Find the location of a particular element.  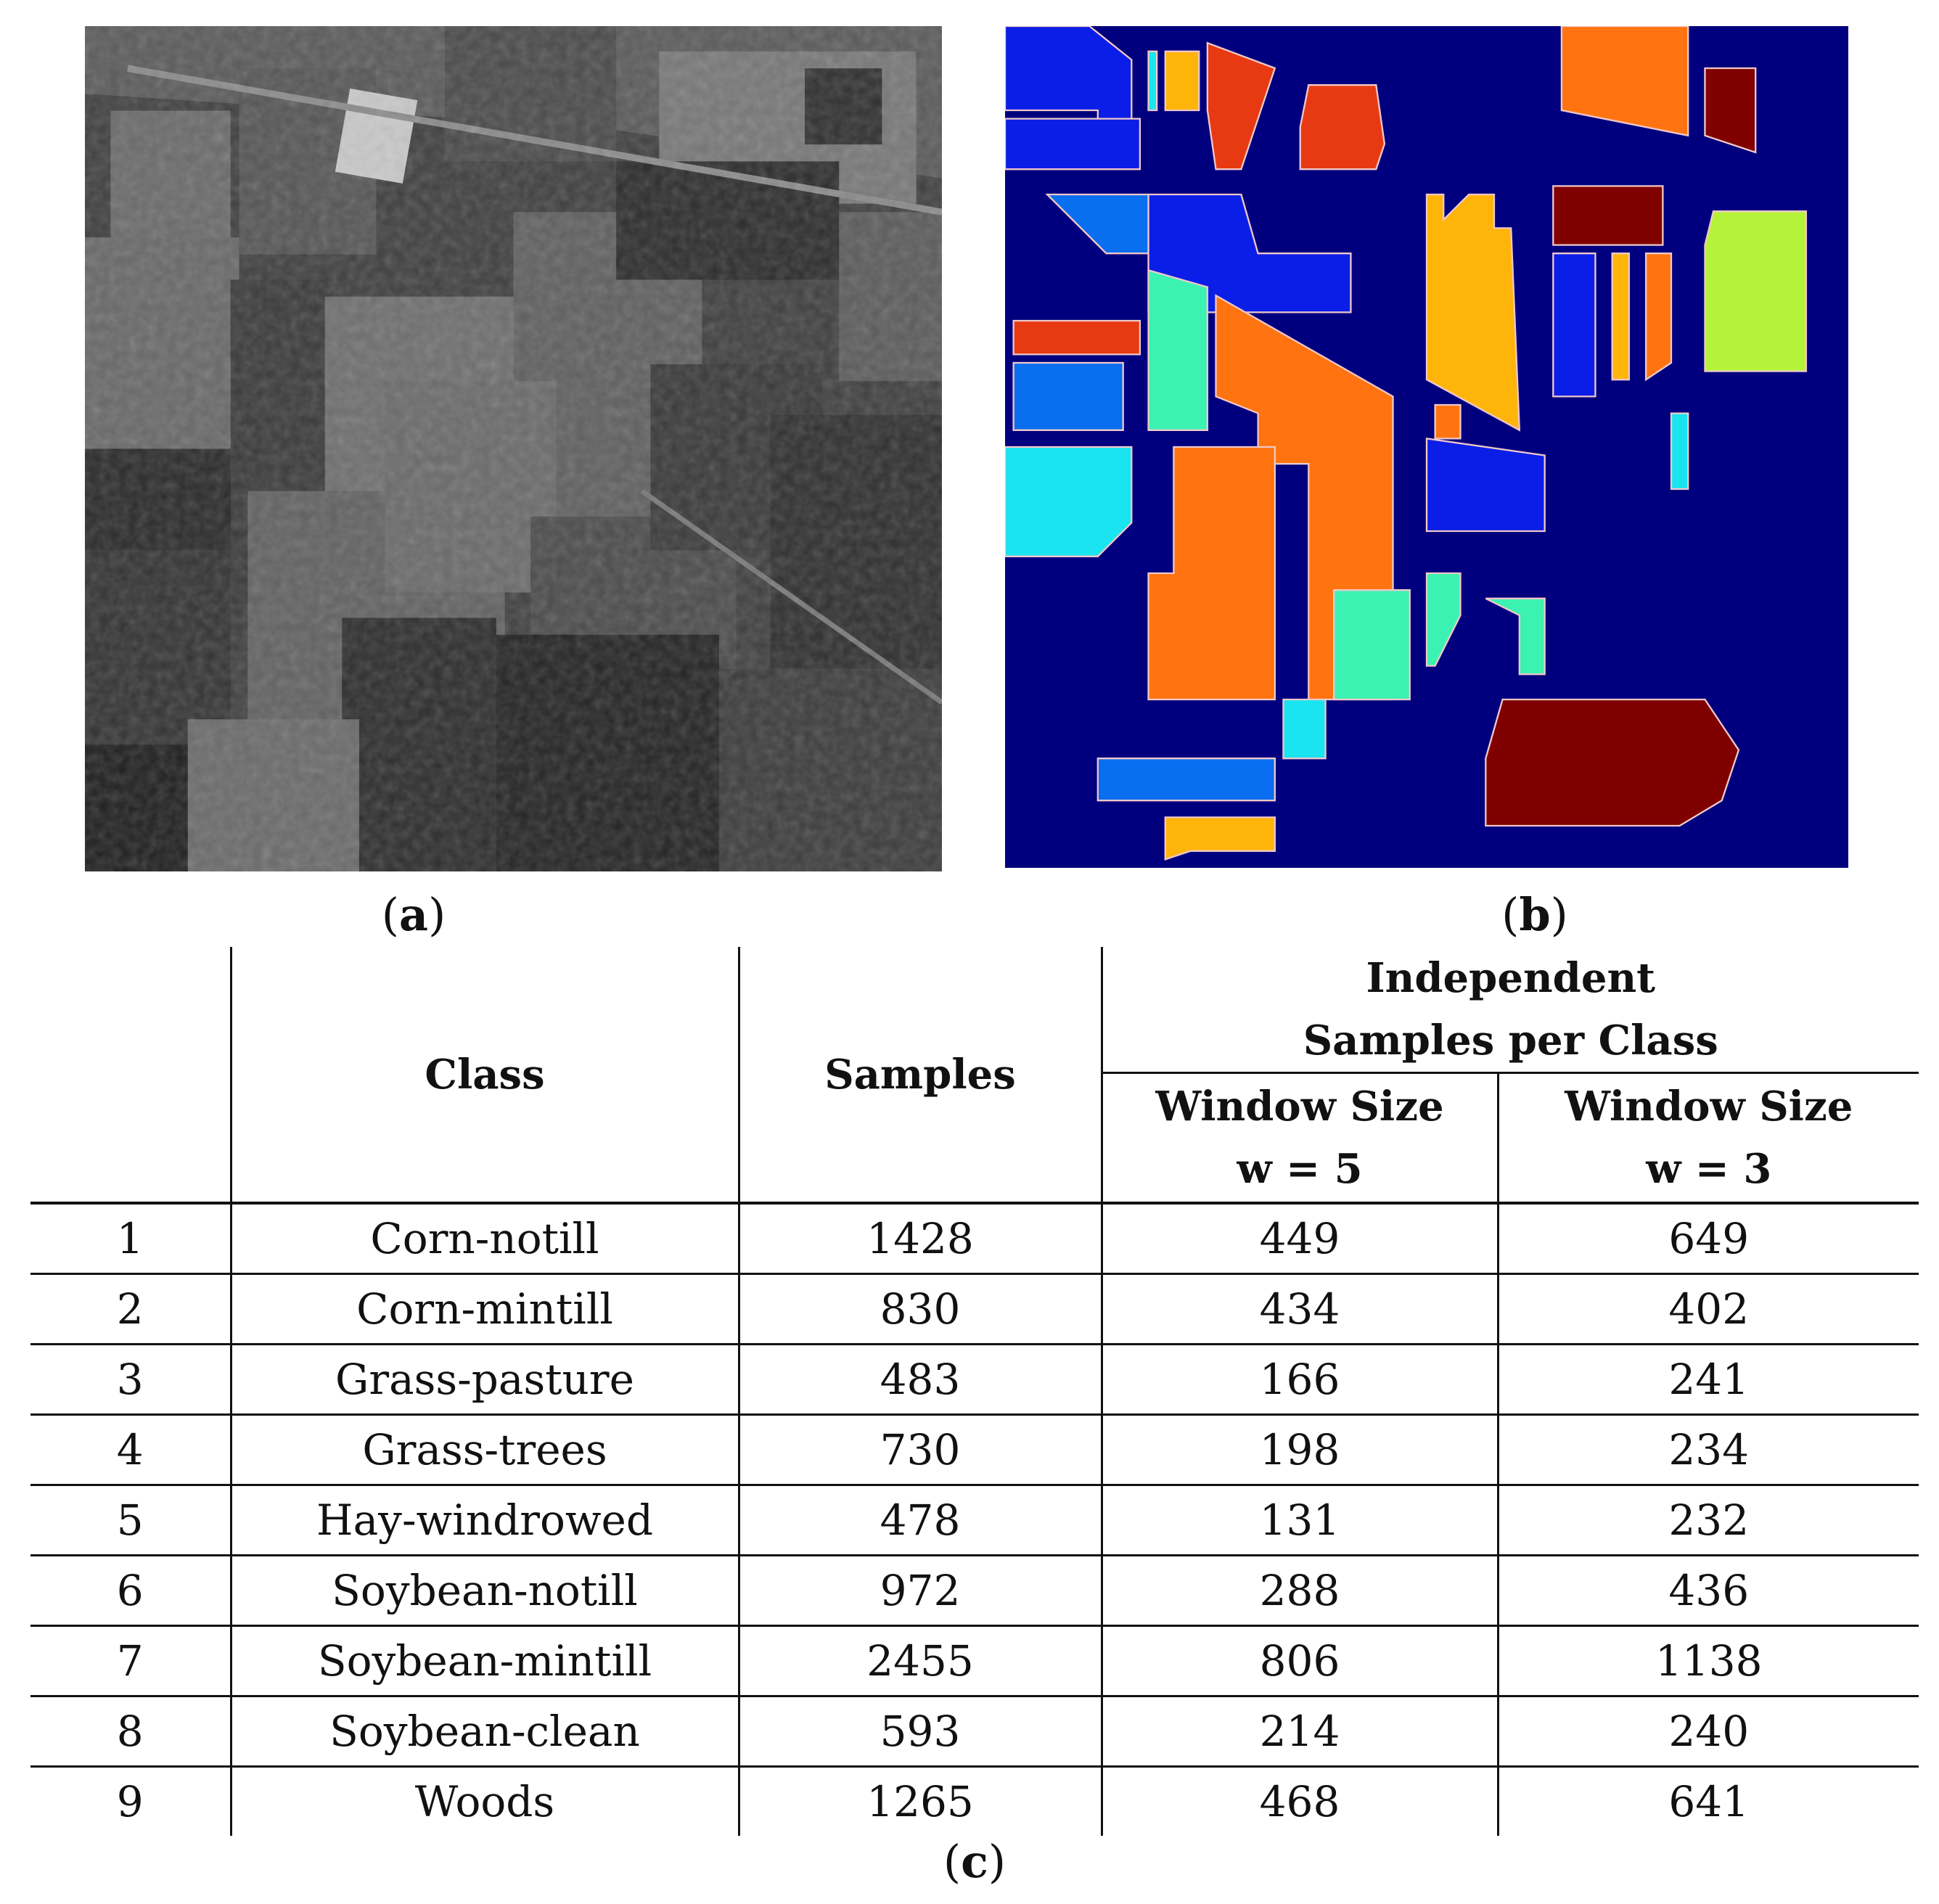

cell-class: Hay-windrowed is located at coordinates (484, 1520).